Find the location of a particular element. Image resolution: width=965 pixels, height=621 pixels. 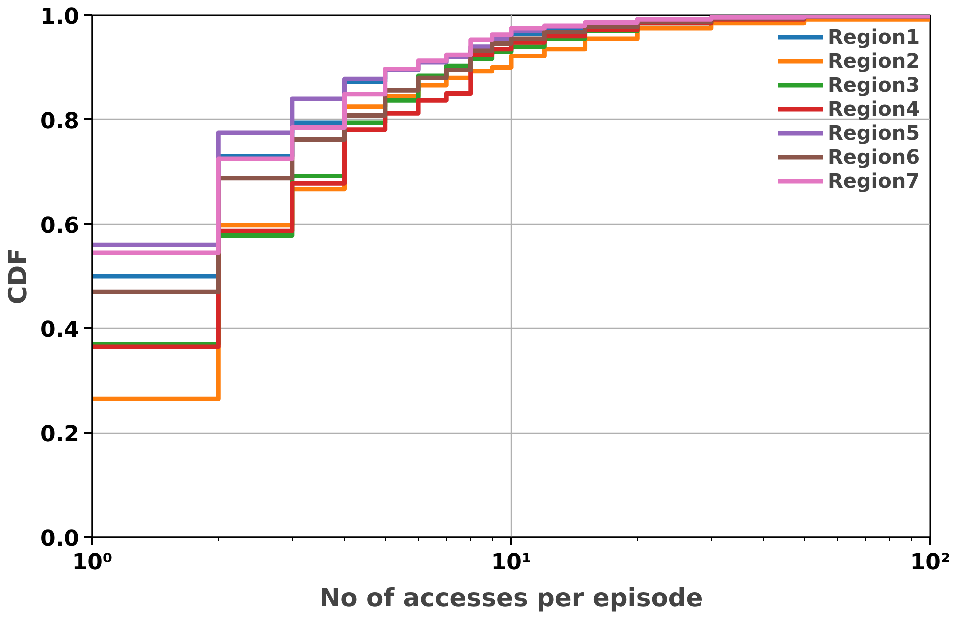

y-tick-label: 0.8 is located at coordinates (60, 121).